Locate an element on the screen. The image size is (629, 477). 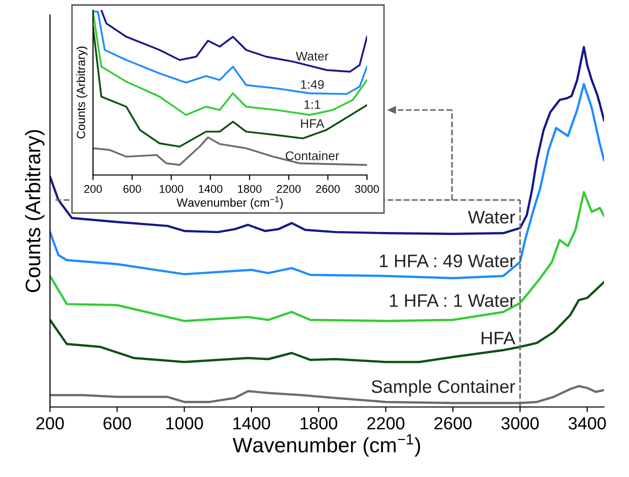
series-label: Sample Container is located at coordinates (444, 388).